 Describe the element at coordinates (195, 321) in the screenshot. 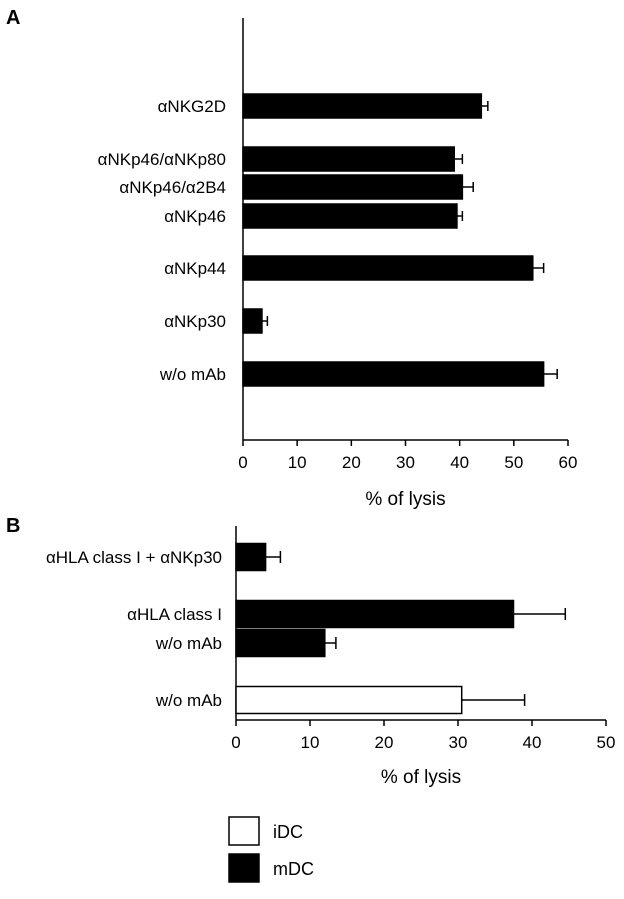

I see `category-label: αNKp30` at that location.